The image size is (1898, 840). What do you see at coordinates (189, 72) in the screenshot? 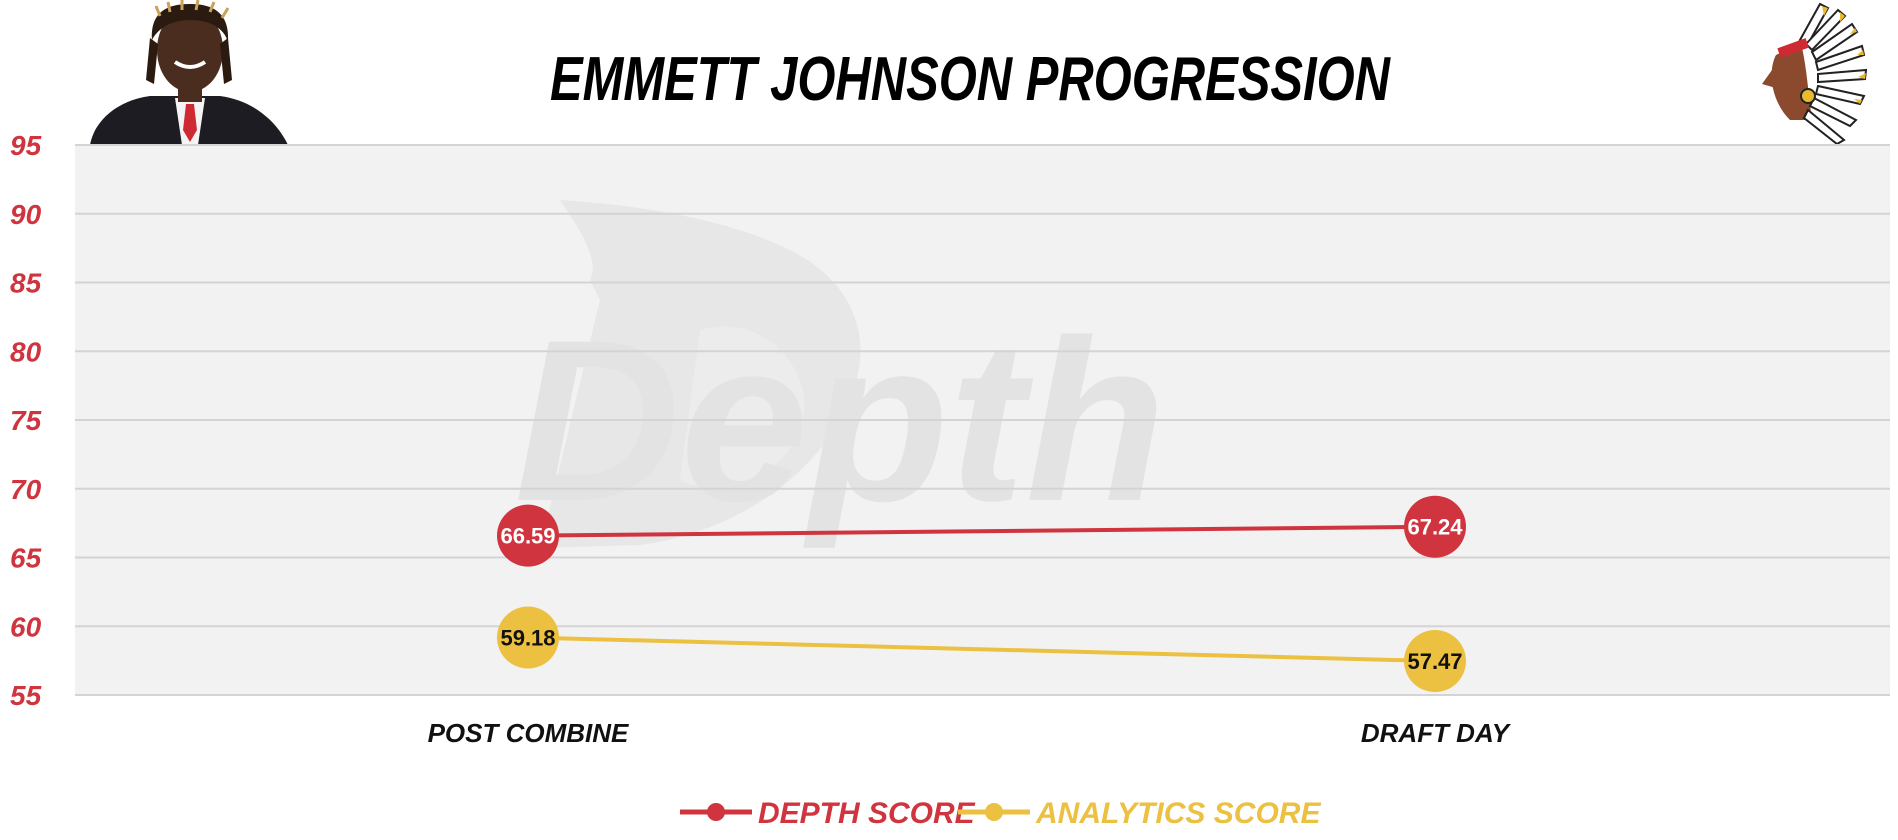
I see `player-photo-icon` at bounding box center [189, 72].